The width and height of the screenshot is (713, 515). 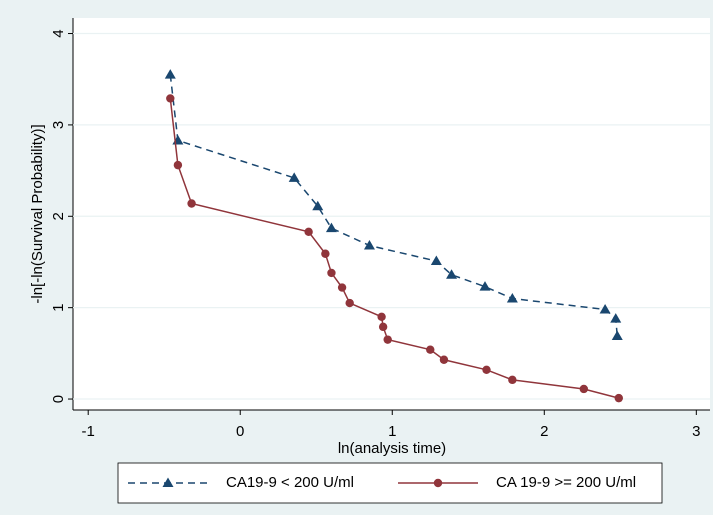 What do you see at coordinates (566, 482) in the screenshot?
I see `legend-label: CA 19-9 >= 200 U/ml` at bounding box center [566, 482].